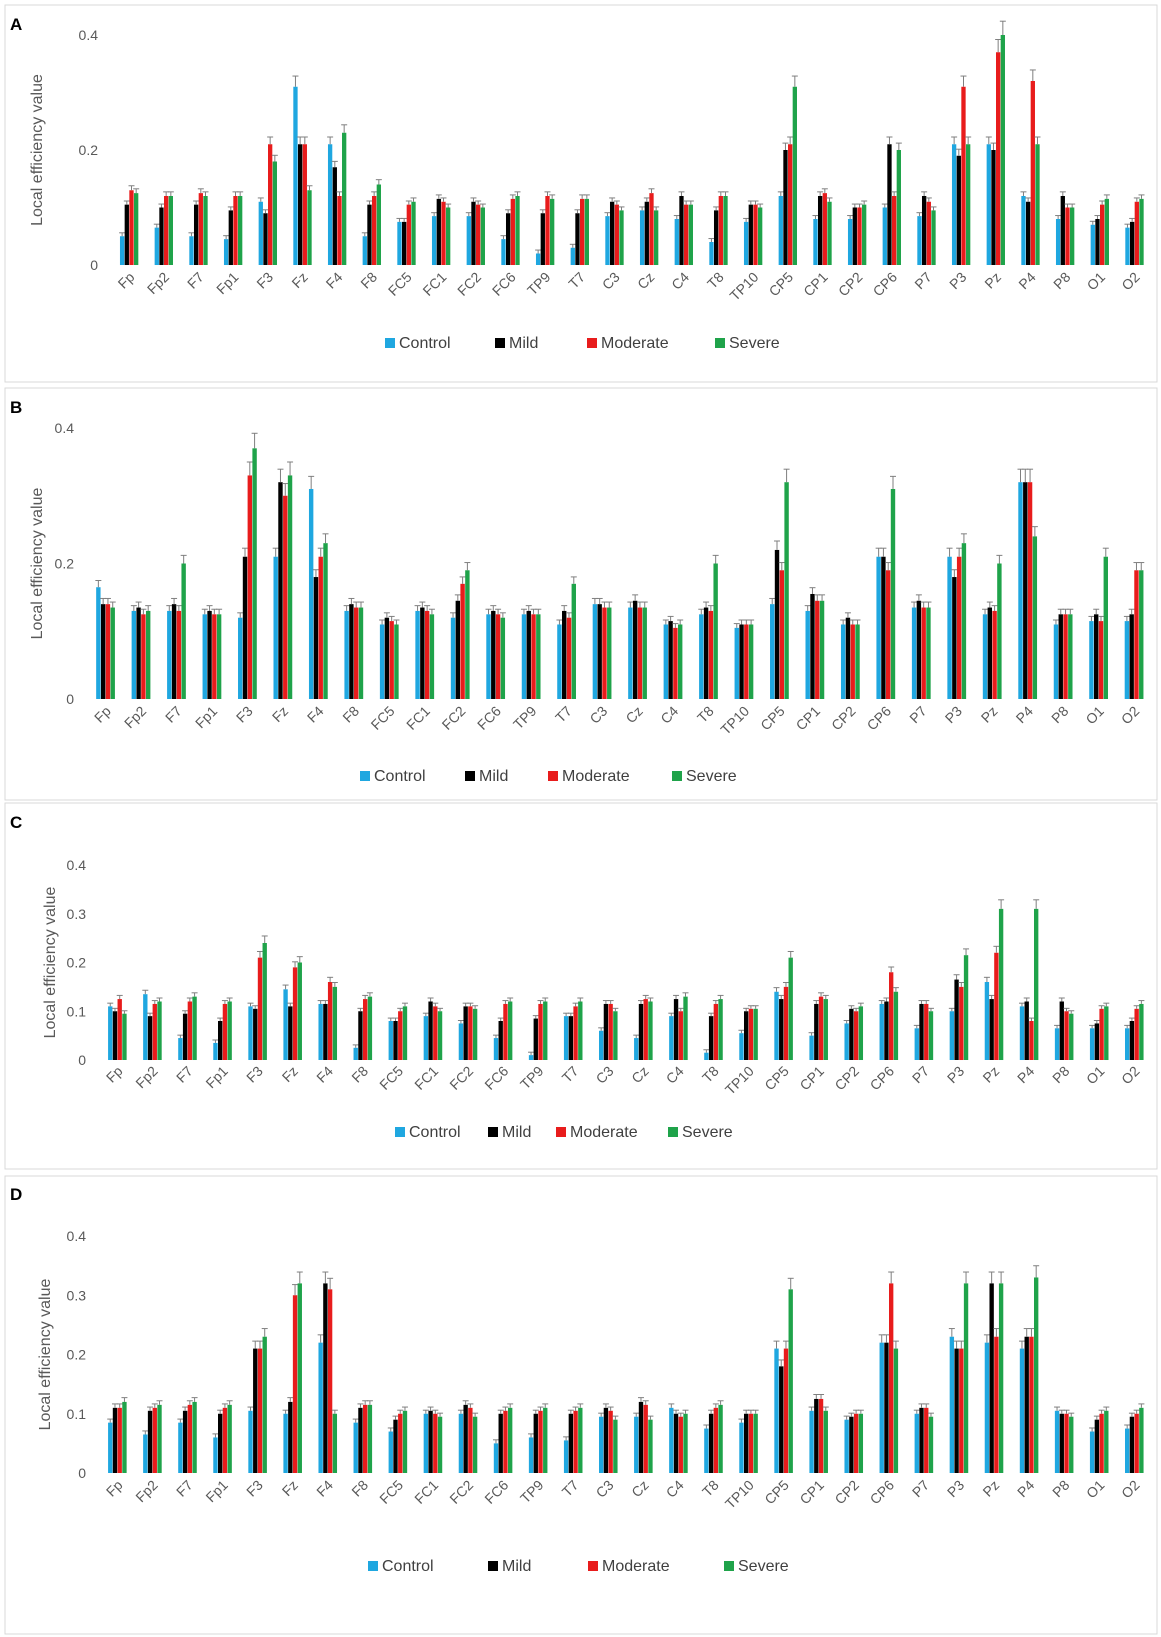 Image resolution: width=1161 pixels, height=1637 pixels. I want to click on bar-moderate-cp2, so click(852, 661).